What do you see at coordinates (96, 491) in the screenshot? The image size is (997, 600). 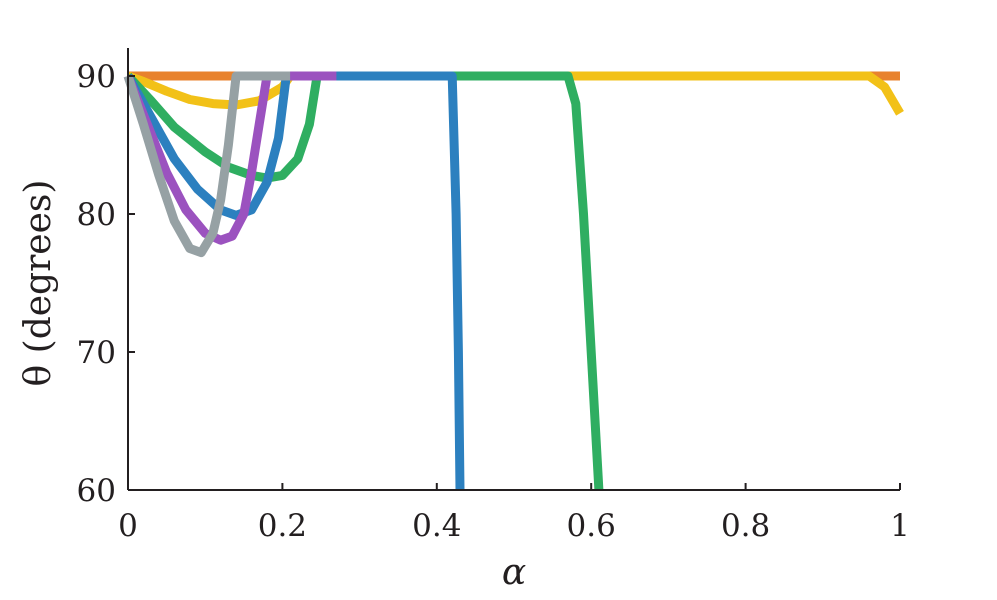 I see `y-tick-label: 60` at bounding box center [96, 491].